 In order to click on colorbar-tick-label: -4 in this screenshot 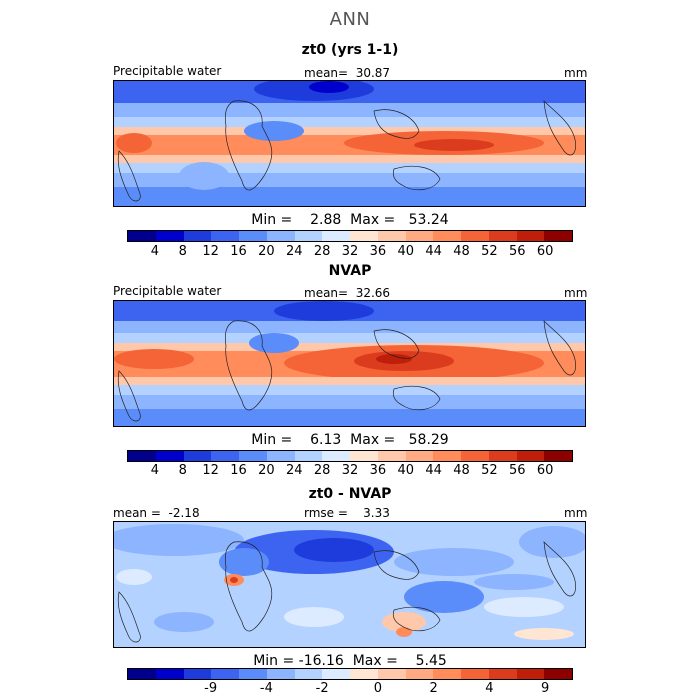, I will do `click(266, 688)`.